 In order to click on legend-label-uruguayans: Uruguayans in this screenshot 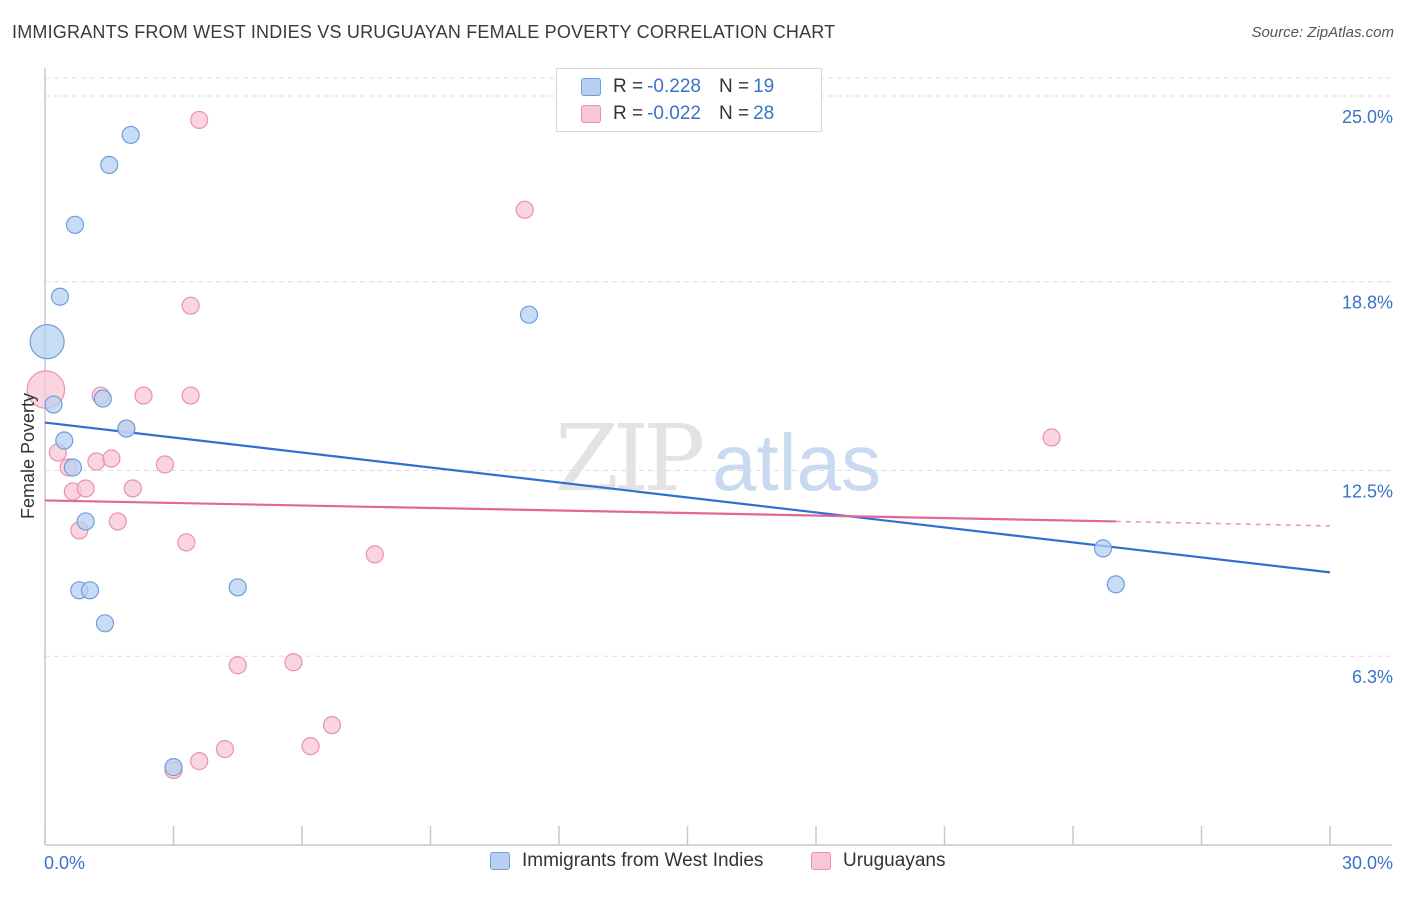, I will do `click(894, 860)`.